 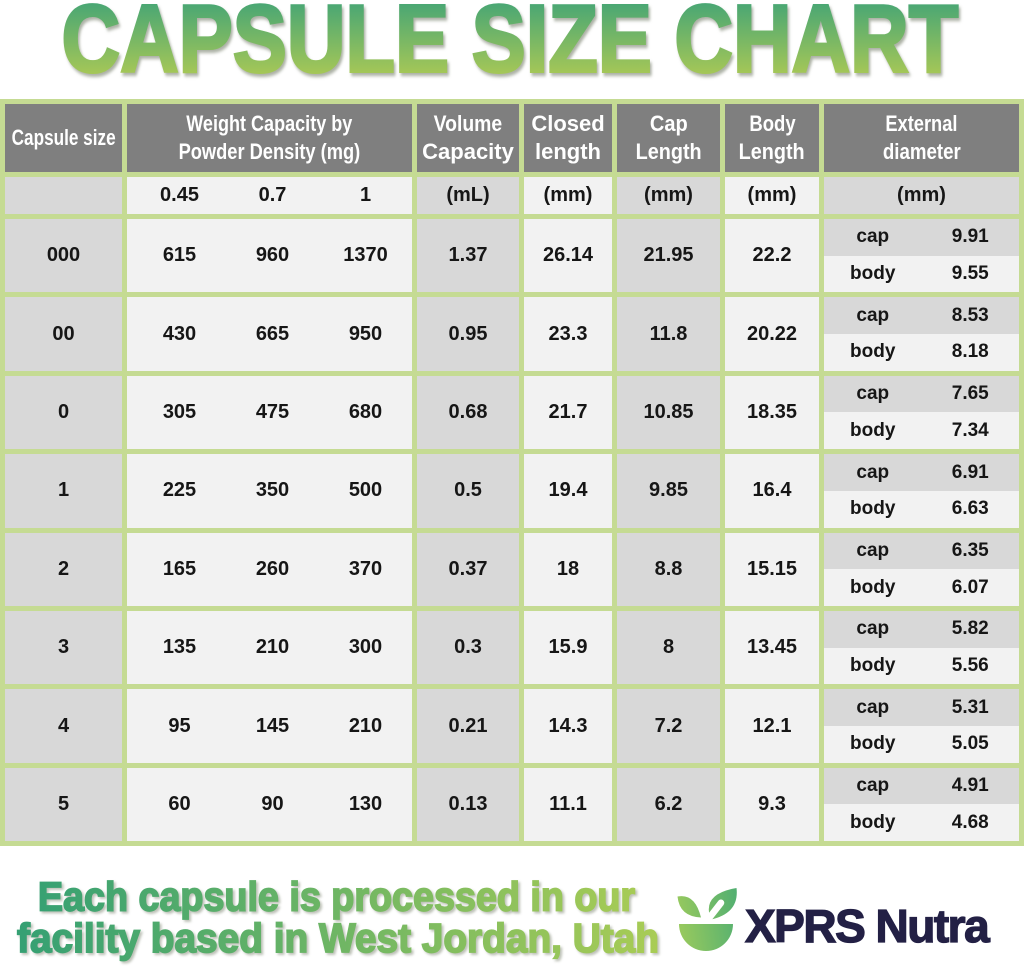 I want to click on svg-text:facility based in West Jordan,: facility based in West Jordan, Utah, so click(x=338, y=938).